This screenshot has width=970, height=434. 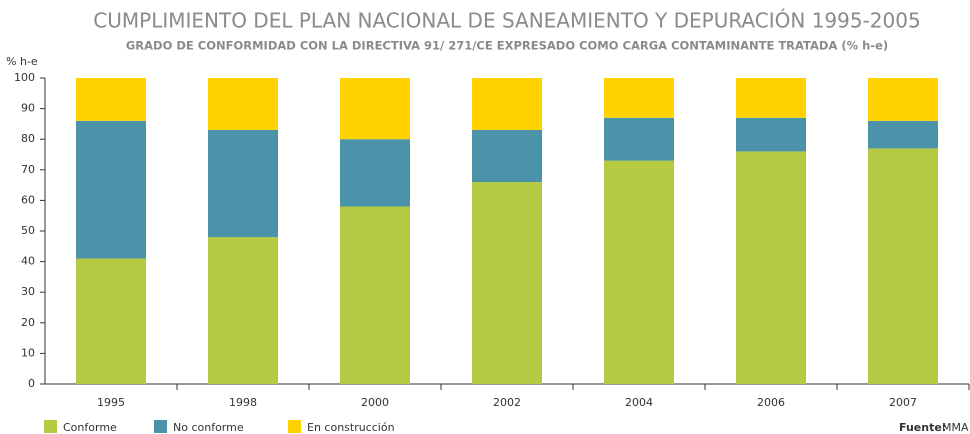 What do you see at coordinates (28, 322) in the screenshot?
I see `y-tick-label: 20` at bounding box center [28, 322].